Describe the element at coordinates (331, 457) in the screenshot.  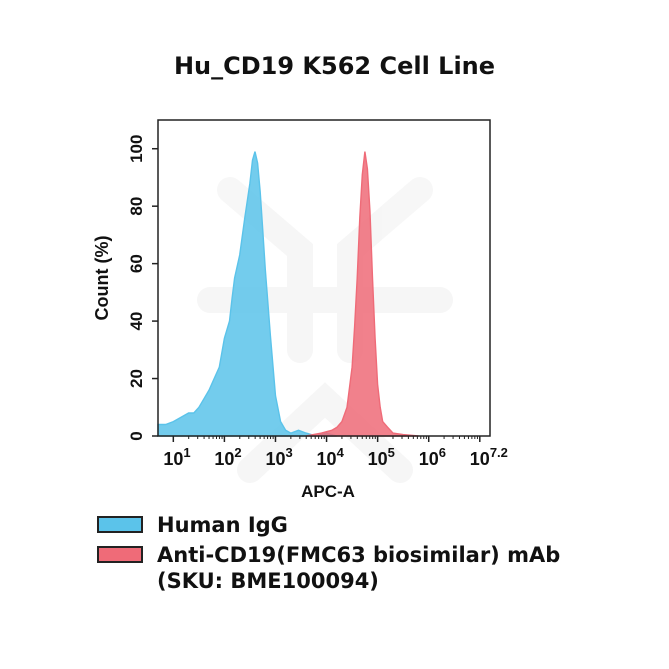
I see `x-tick-label-3: 10⁴` at that location.